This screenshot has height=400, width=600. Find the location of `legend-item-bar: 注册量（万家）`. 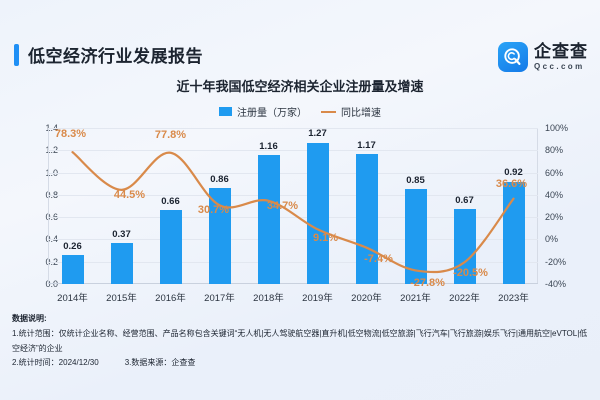

legend-item-bar: 注册量（万家） is located at coordinates (263, 111).